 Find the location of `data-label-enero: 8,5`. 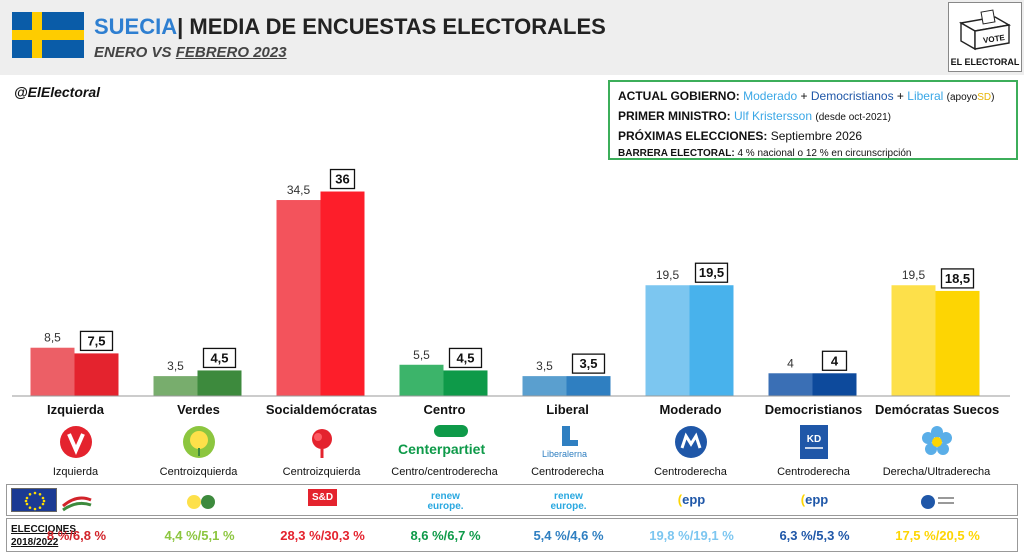

data-label-enero: 8,5 is located at coordinates (52, 338).